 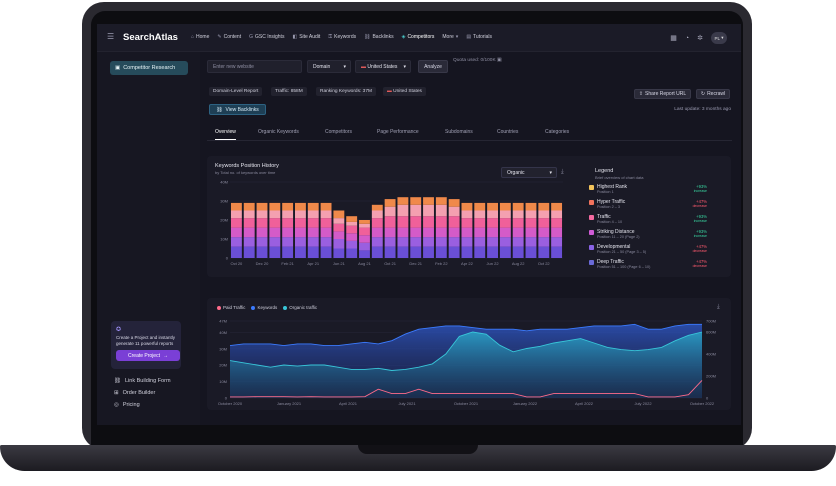 What do you see at coordinates (142, 393) in the screenshot?
I see `sidebar-order-builder: ⊞ Order Builder` at bounding box center [142, 393].